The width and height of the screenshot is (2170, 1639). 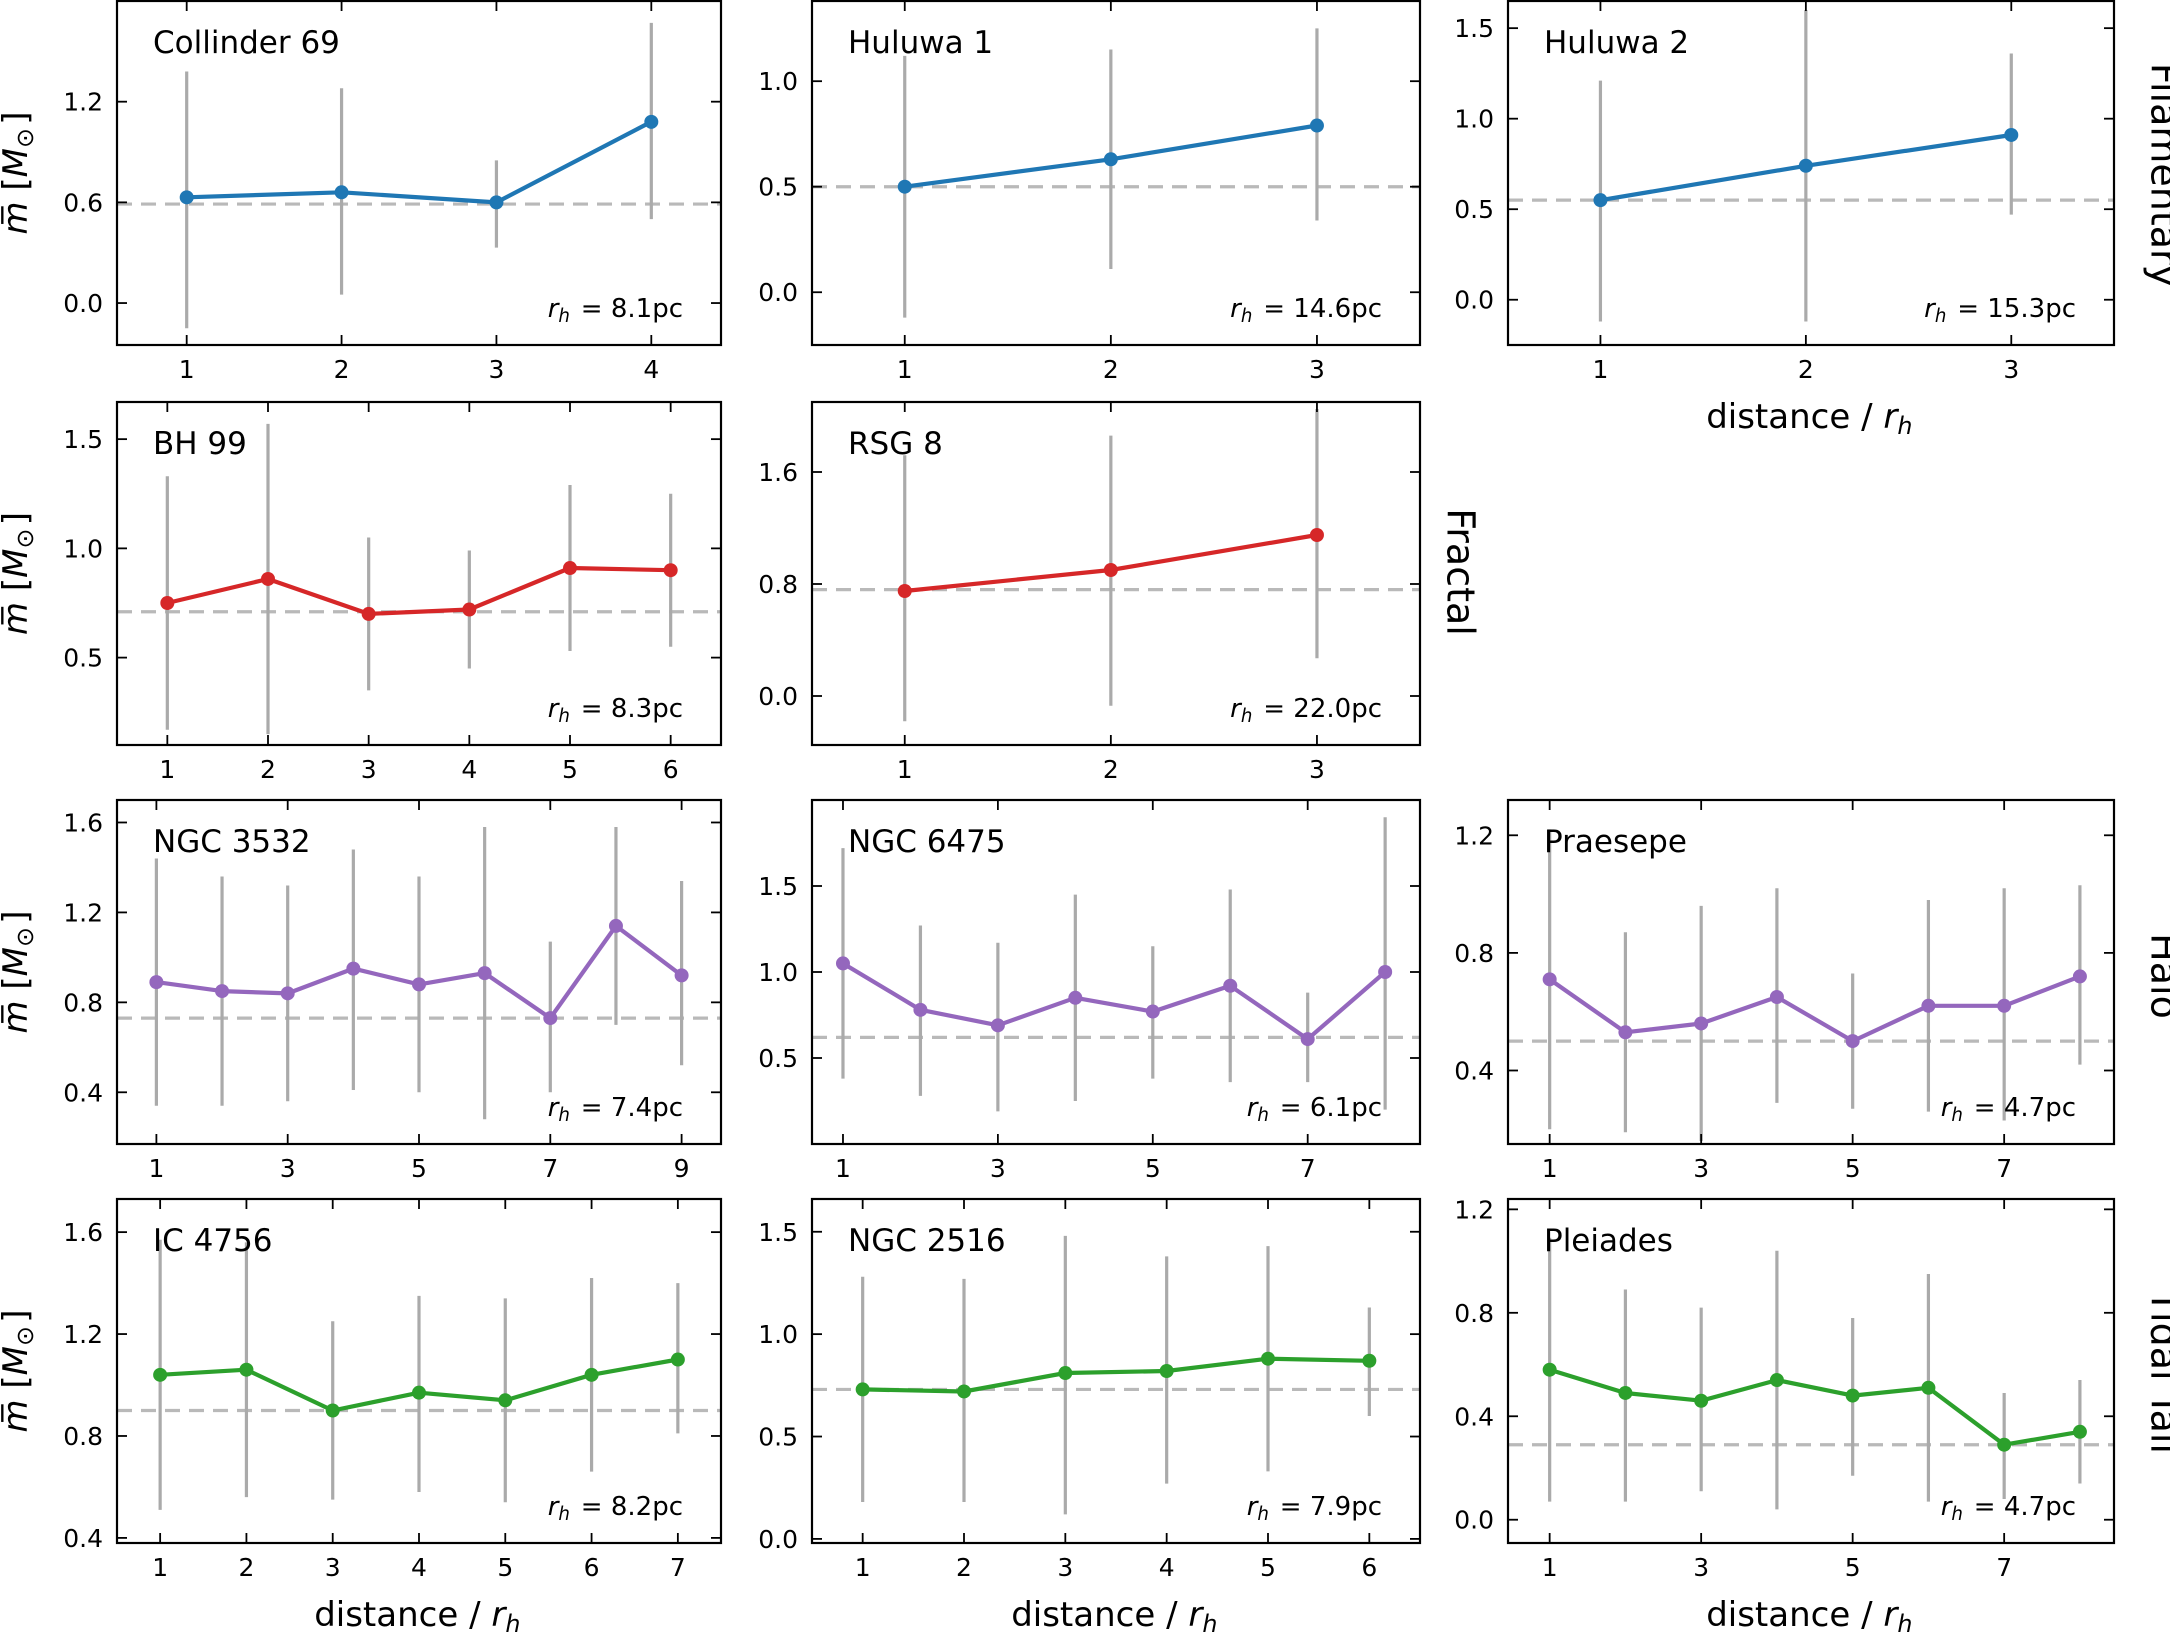 I want to click on y-tick-label: 0.8, so click(x=1474, y=1313).